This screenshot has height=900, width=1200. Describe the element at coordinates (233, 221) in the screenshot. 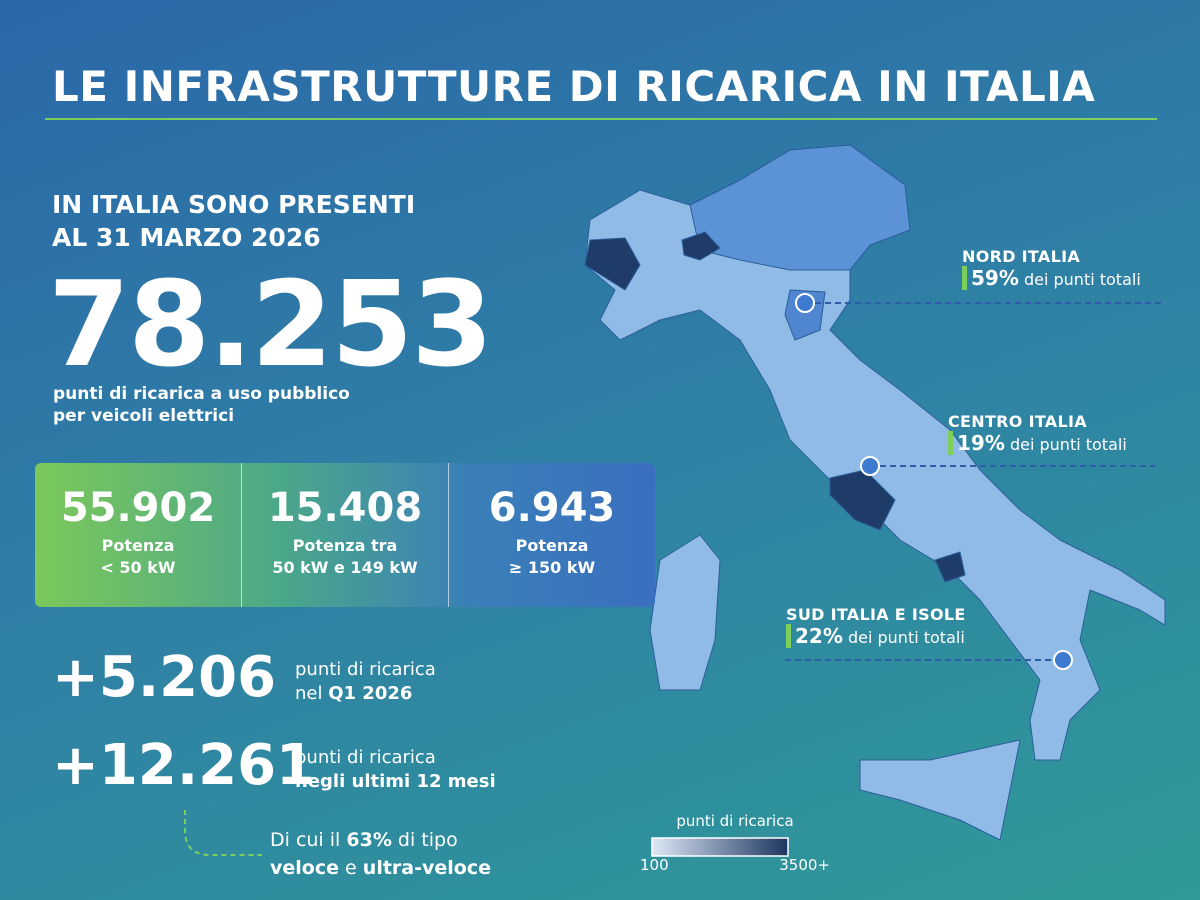

I see `intro: IN ITALIA SONO PRESENTI AL 31 MARZO 2026` at that location.